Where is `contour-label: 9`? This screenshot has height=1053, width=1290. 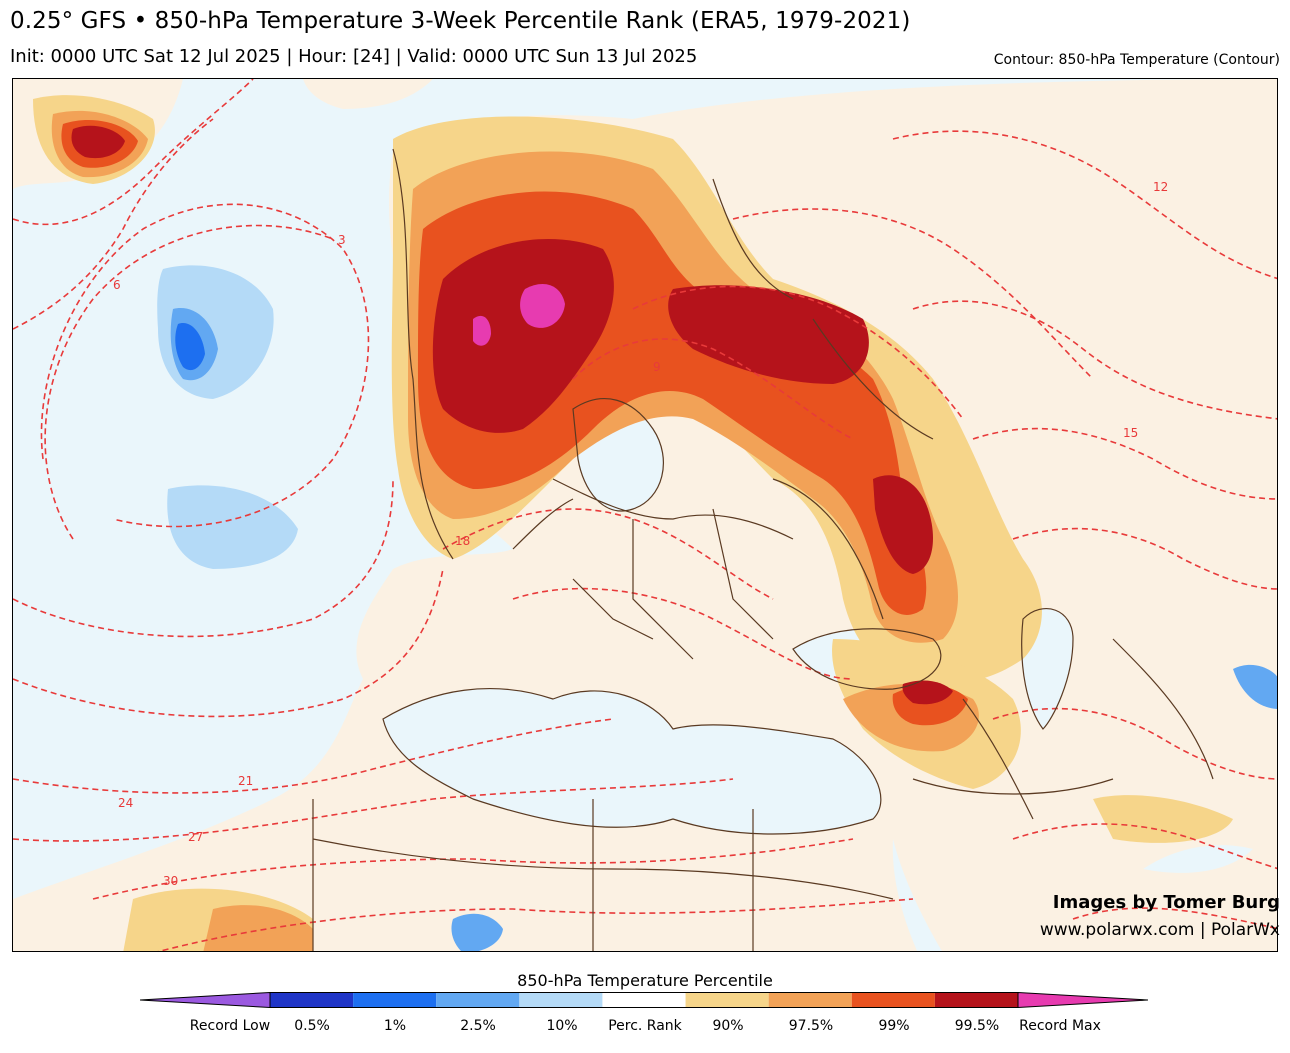 contour-label: 9 is located at coordinates (657, 367).